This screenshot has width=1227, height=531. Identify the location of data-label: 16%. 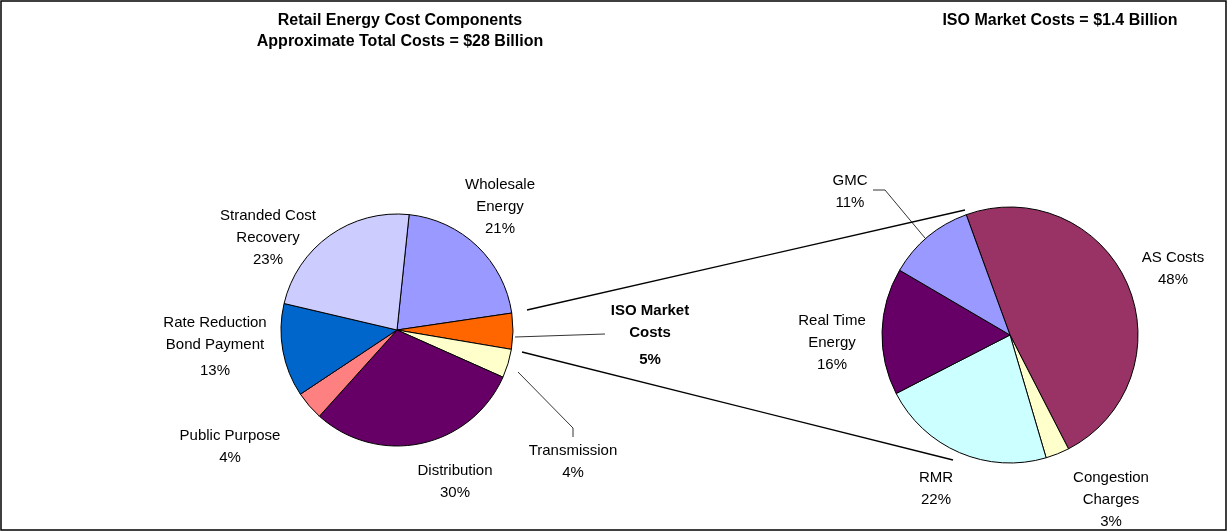
(832, 363).